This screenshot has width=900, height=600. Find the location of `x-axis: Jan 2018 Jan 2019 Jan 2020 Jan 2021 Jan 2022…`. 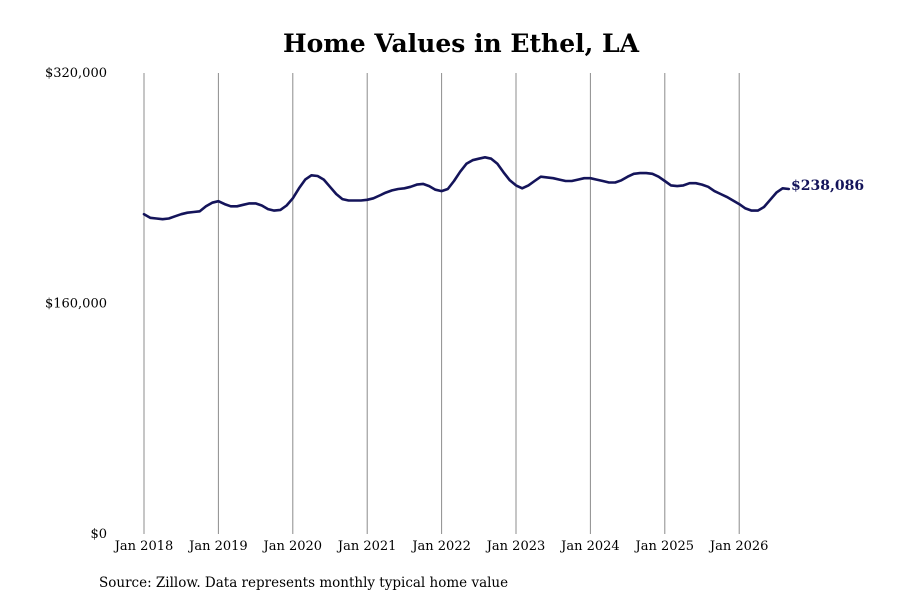

x-axis: Jan 2018 Jan 2019 Jan 2020 Jan 2021 Jan 2022… is located at coordinates (441, 546).